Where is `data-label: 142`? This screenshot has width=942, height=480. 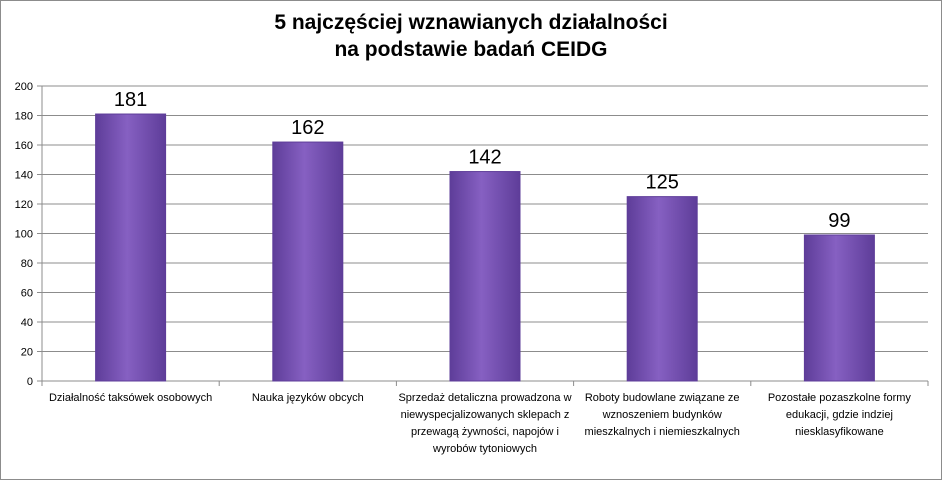
data-label: 142 is located at coordinates (484, 158).